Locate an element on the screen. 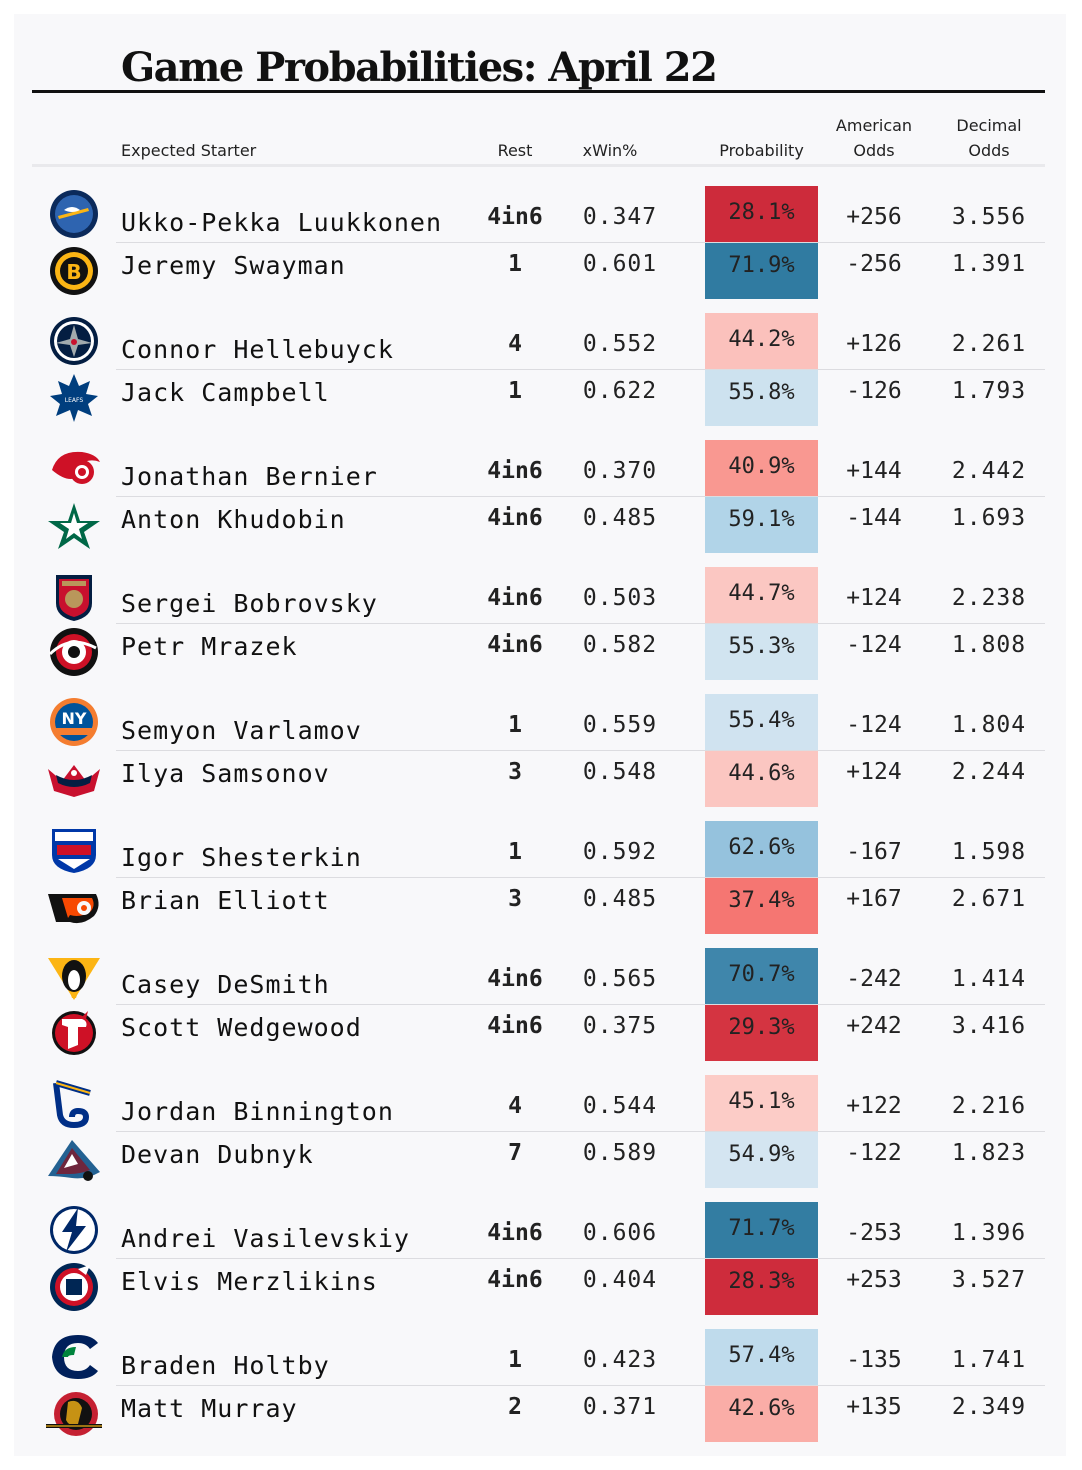 This screenshot has width=1082, height=1470. flyers-logo is located at coordinates (74, 906).